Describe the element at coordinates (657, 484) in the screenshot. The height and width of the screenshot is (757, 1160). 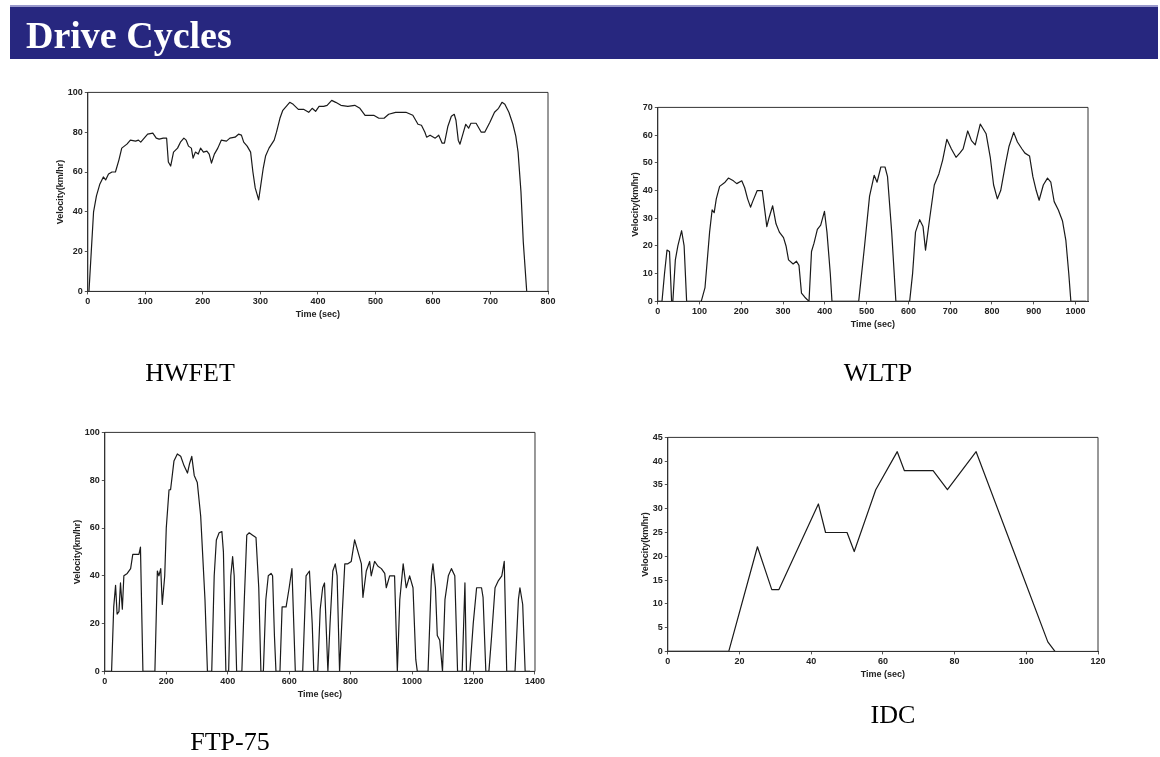
I see `y-tick-label: 35` at that location.